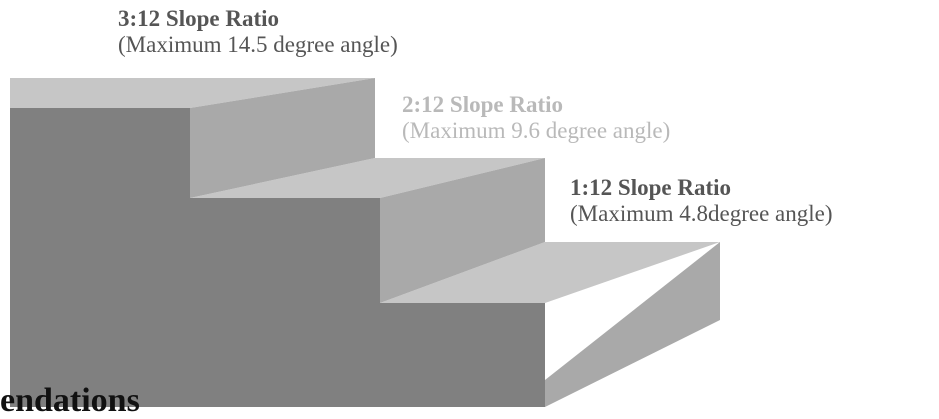 Image resolution: width=939 pixels, height=419 pixels. I want to click on section-heading-partial: endations, so click(70, 400).